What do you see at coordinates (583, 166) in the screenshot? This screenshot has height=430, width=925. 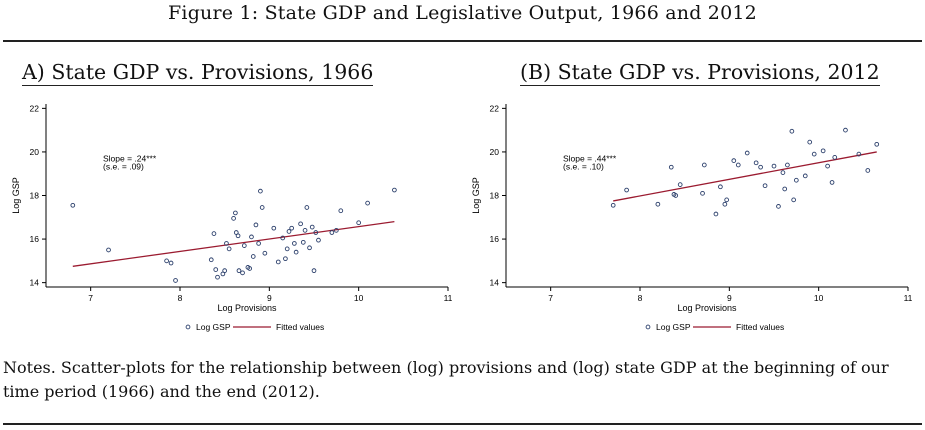 I see `se-annotation: (s.e. = .10)` at bounding box center [583, 166].